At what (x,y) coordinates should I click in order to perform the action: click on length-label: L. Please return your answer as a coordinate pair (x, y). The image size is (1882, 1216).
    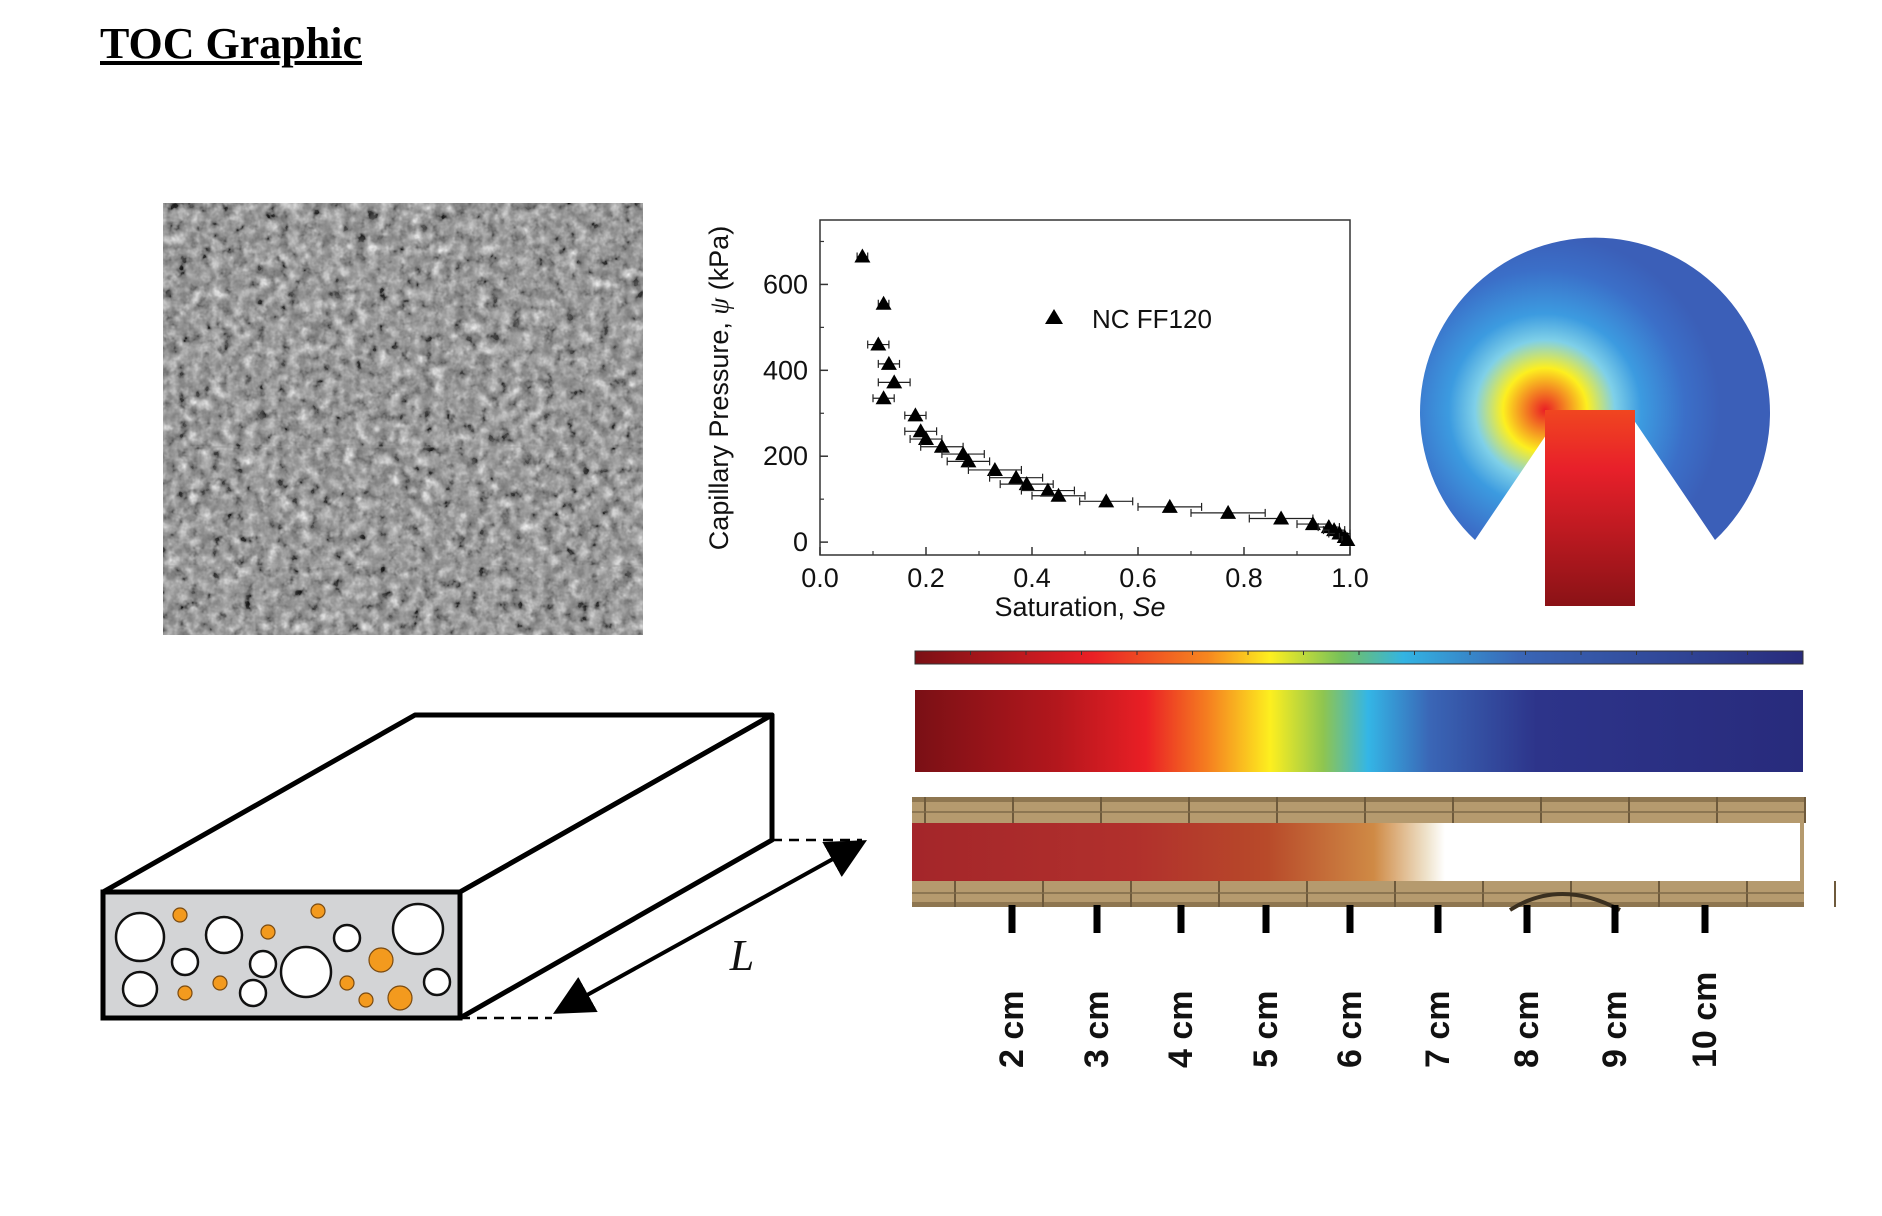
    Looking at the image, I should click on (741, 955).